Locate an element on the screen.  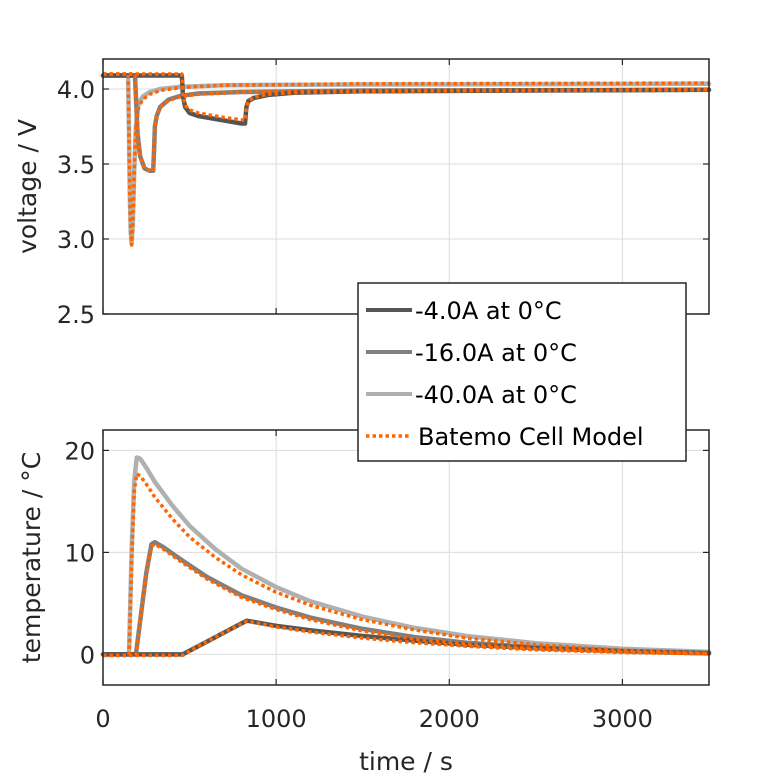
temperature-y-axis-label: temperature / °C is located at coordinates (31, 557).